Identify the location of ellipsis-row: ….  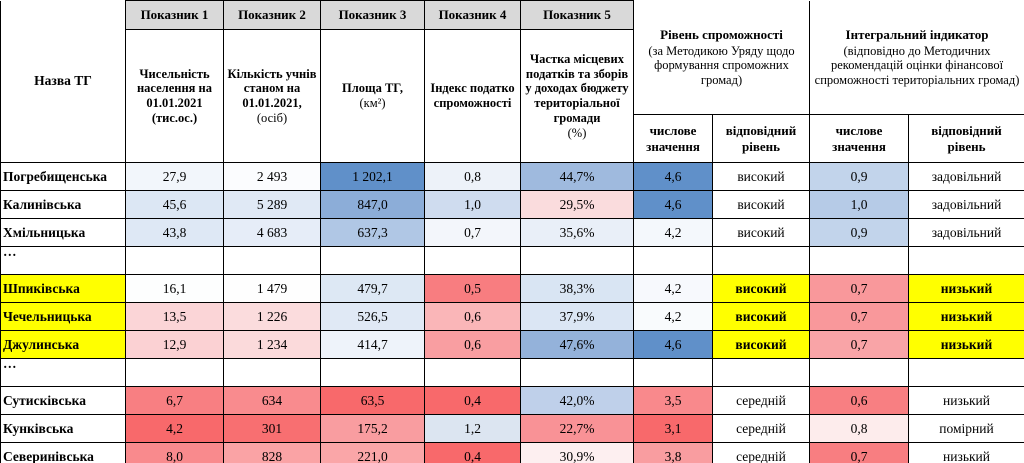
(512, 372).